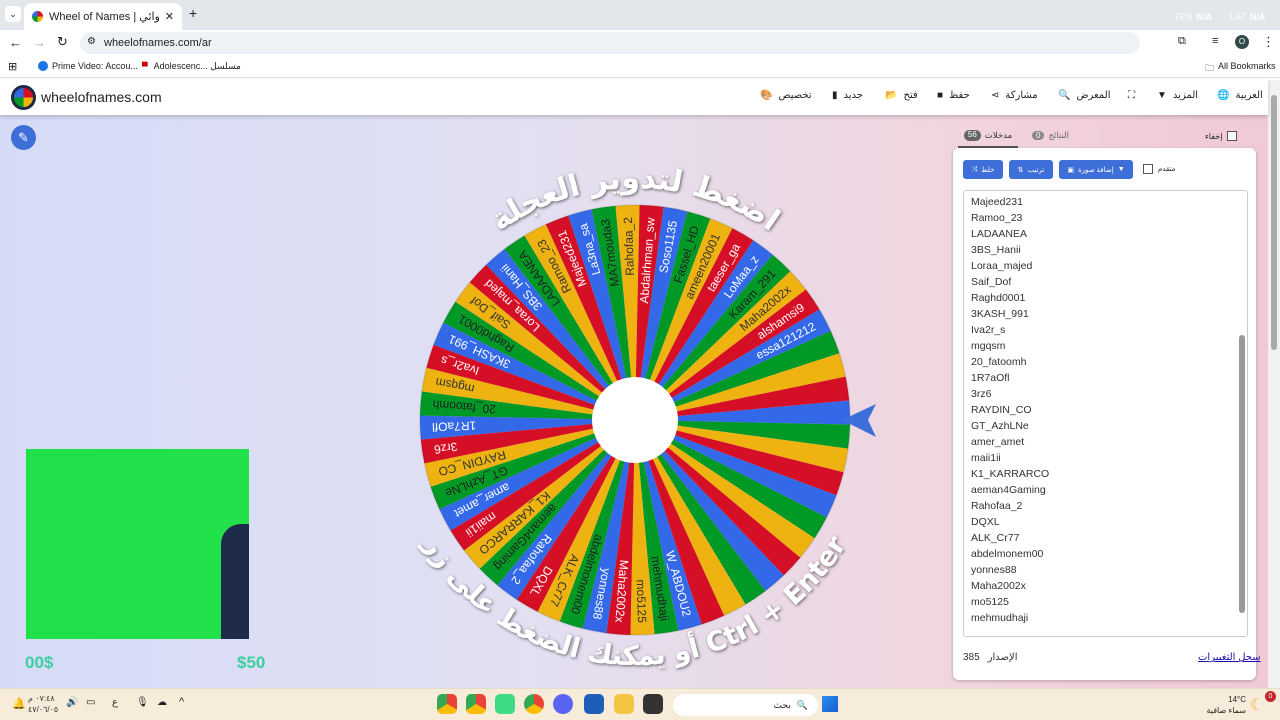 Image resolution: width=1280 pixels, height=720 pixels. I want to click on wheel-slice-label: mo5125, so click(642, 601).